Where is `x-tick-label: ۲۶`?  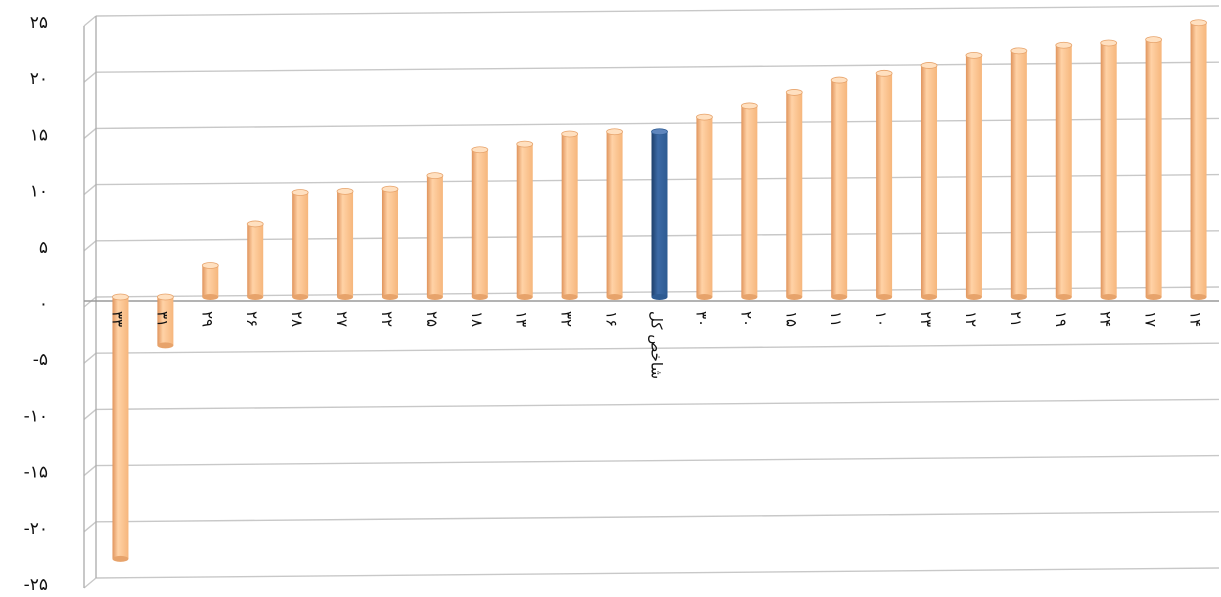 x-tick-label: ۲۶ is located at coordinates (252, 319).